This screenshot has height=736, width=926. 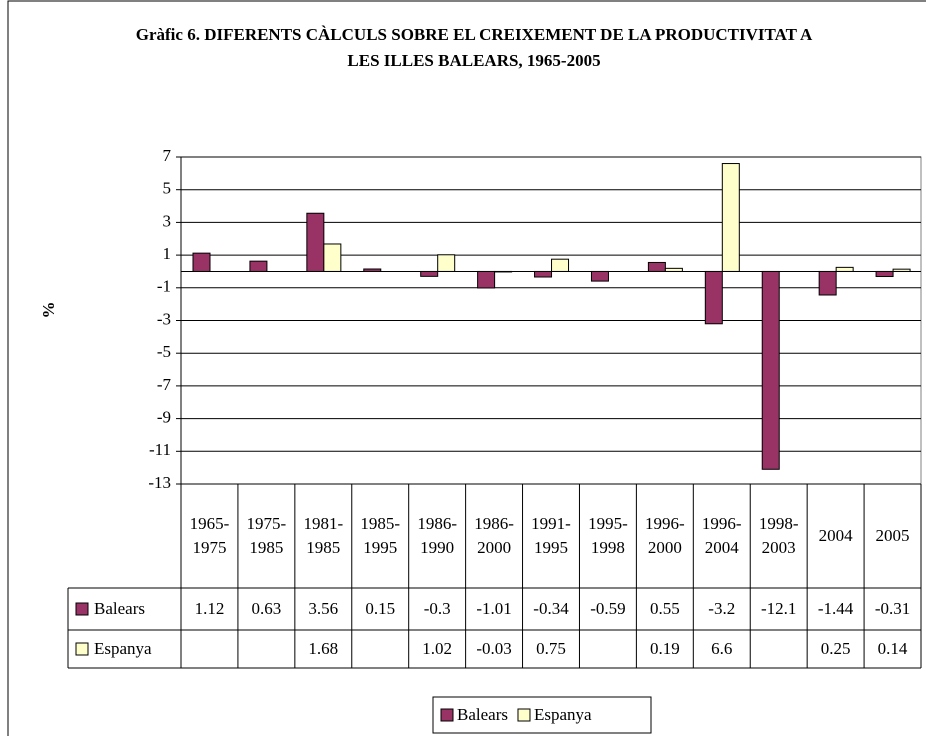 What do you see at coordinates (167, 253) in the screenshot?
I see `y-tick-label: 1` at bounding box center [167, 253].